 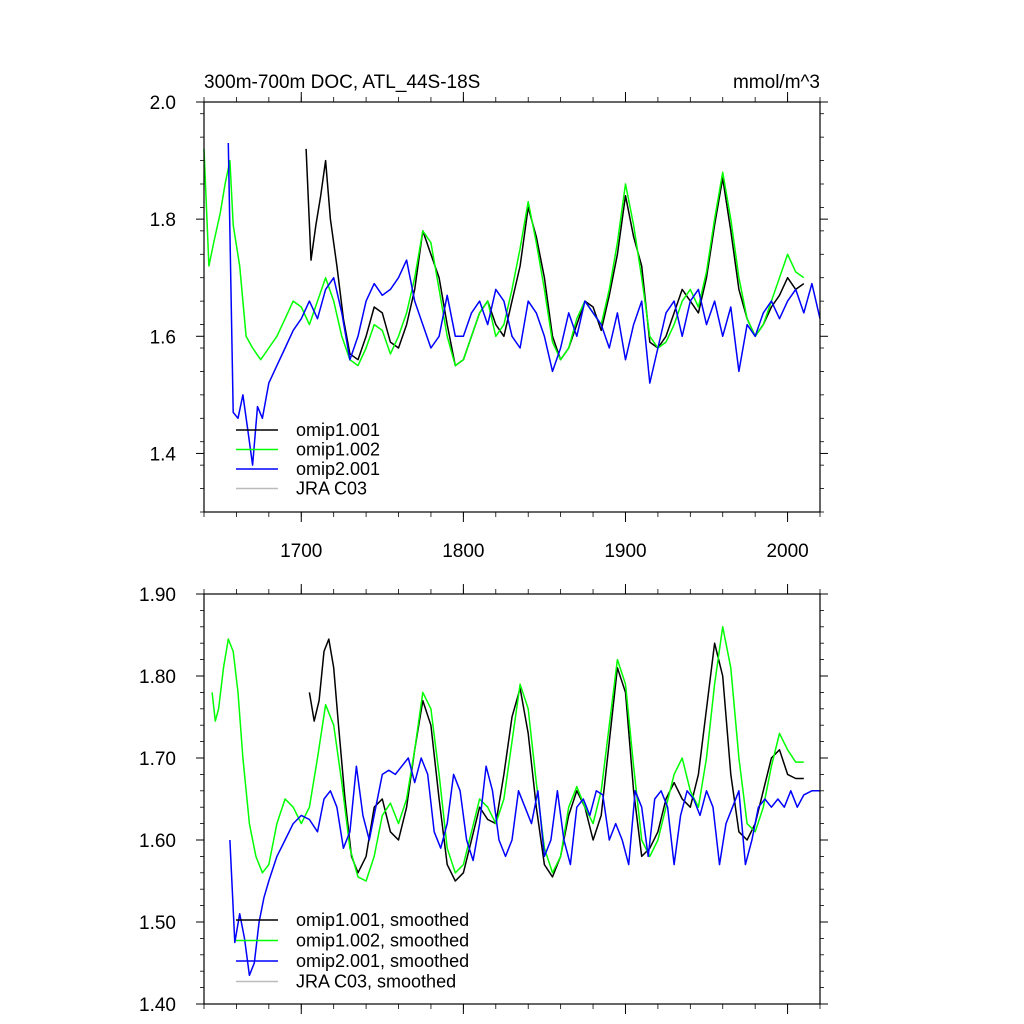 I want to click on legend-label: JRA C03, smoothed, so click(x=376, y=982).